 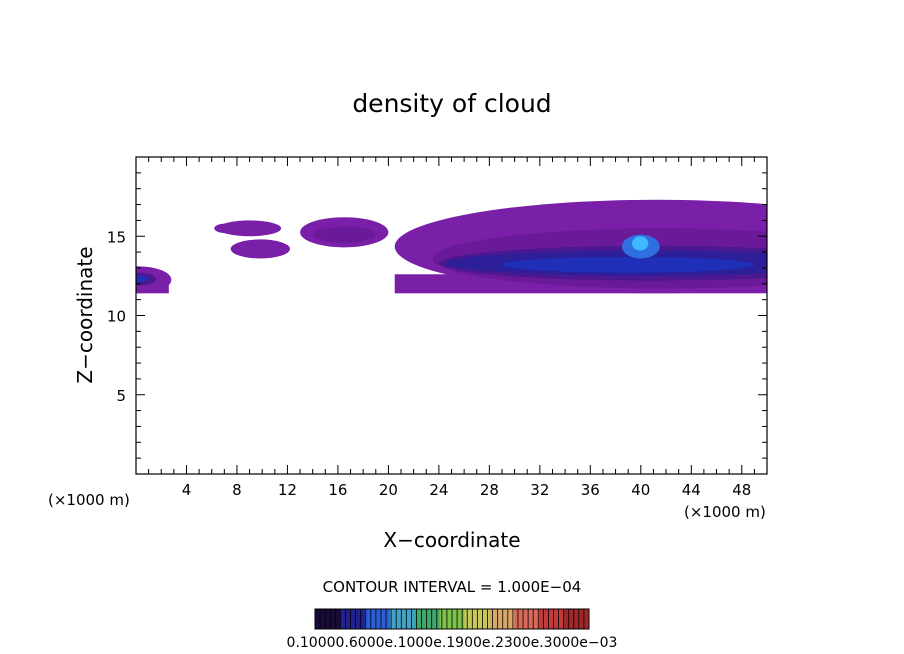 I want to click on contour-interval-label: CONTOUR INTERVAL = 1.000E−04, so click(x=452, y=587).